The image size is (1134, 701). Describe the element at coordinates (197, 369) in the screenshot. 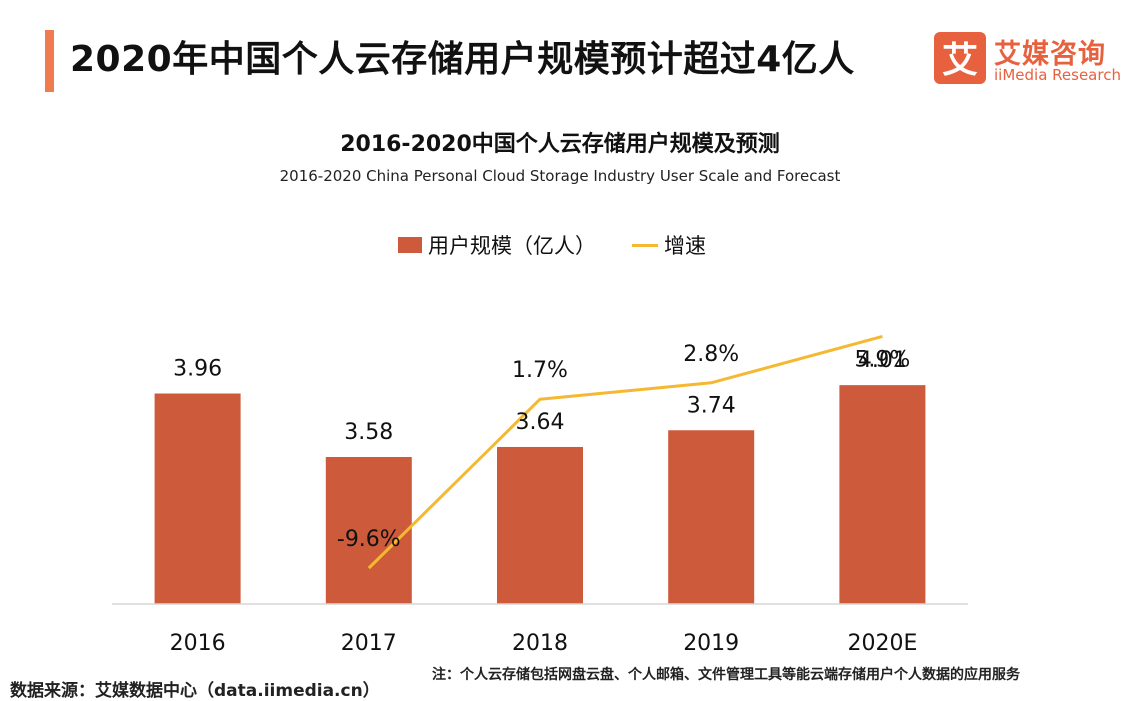

I see `bar-label-2016: 3.96` at that location.